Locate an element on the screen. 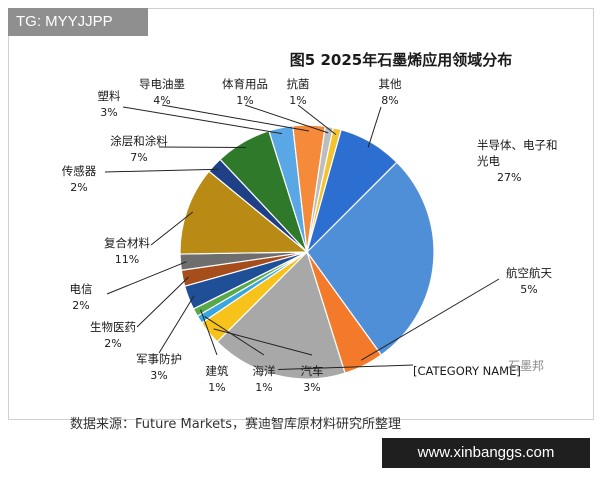  slice-label-12: 塑料 is located at coordinates (109, 96).